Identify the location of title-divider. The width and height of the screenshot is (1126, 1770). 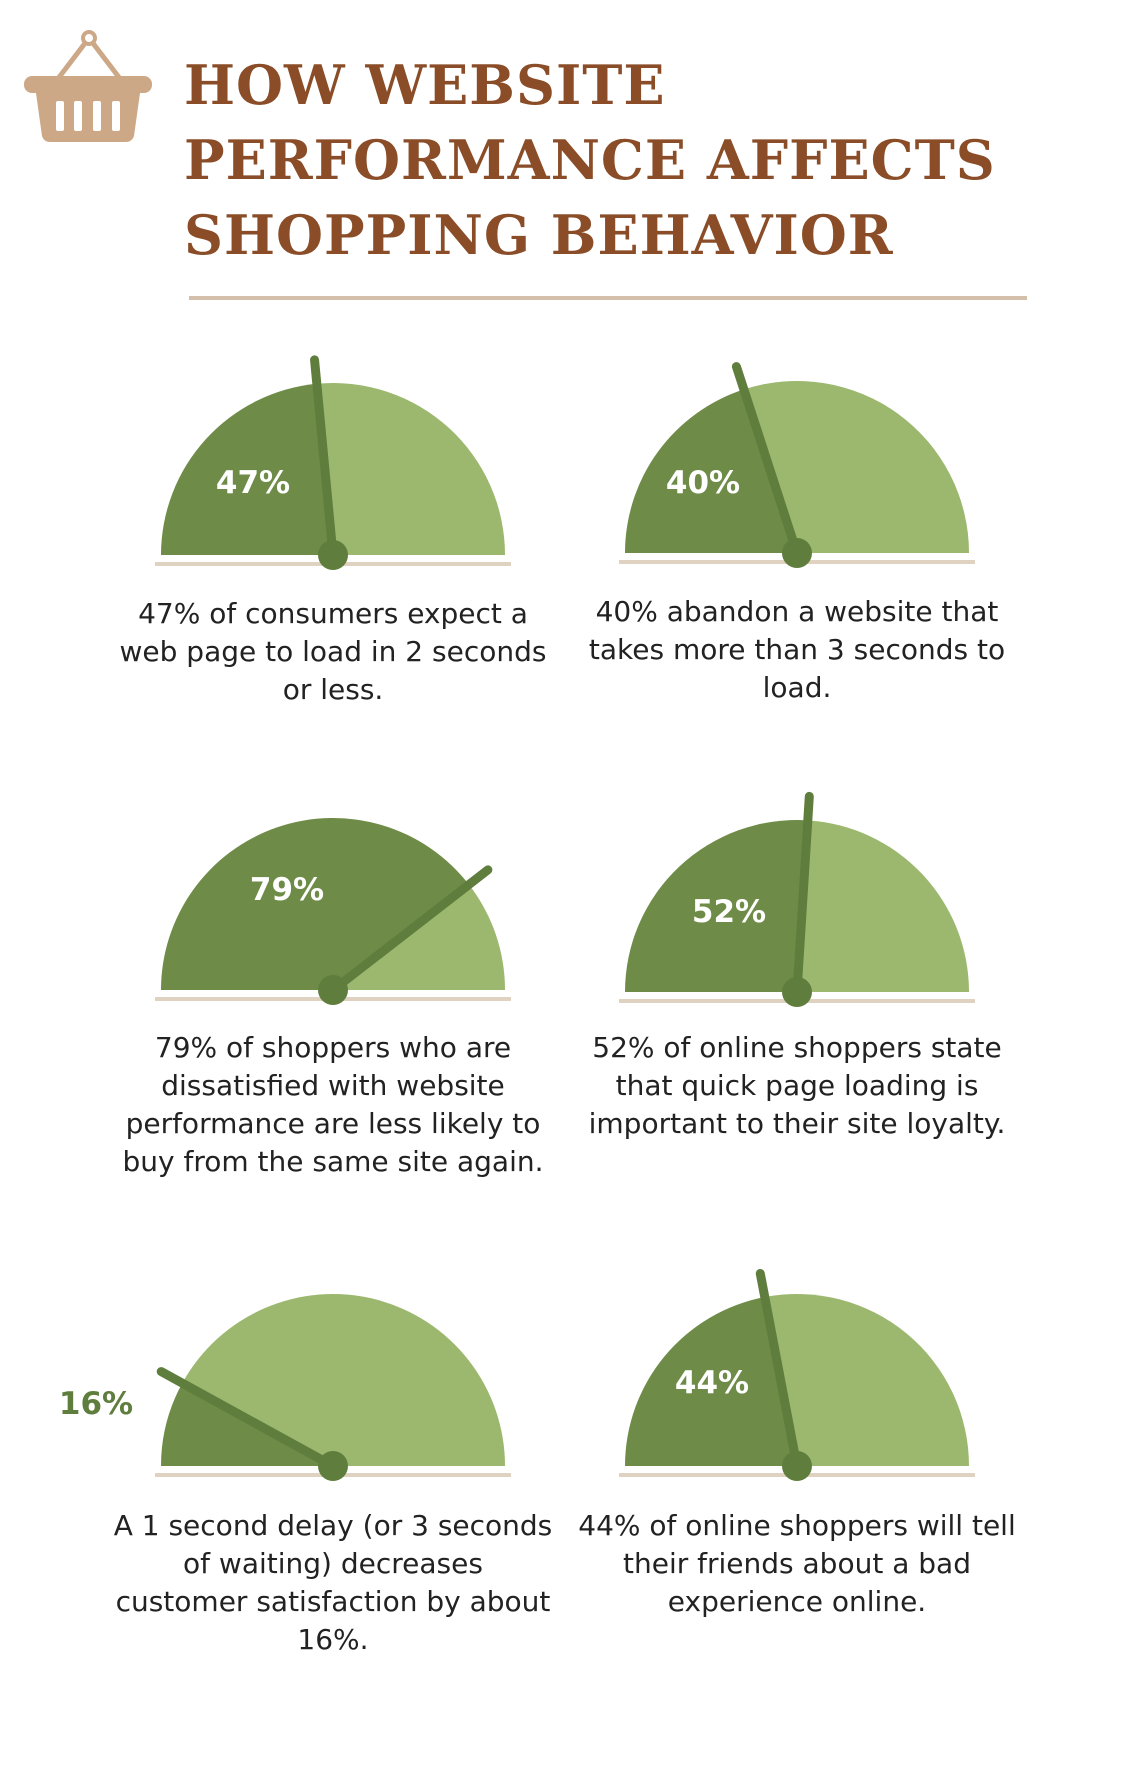
(608, 298).